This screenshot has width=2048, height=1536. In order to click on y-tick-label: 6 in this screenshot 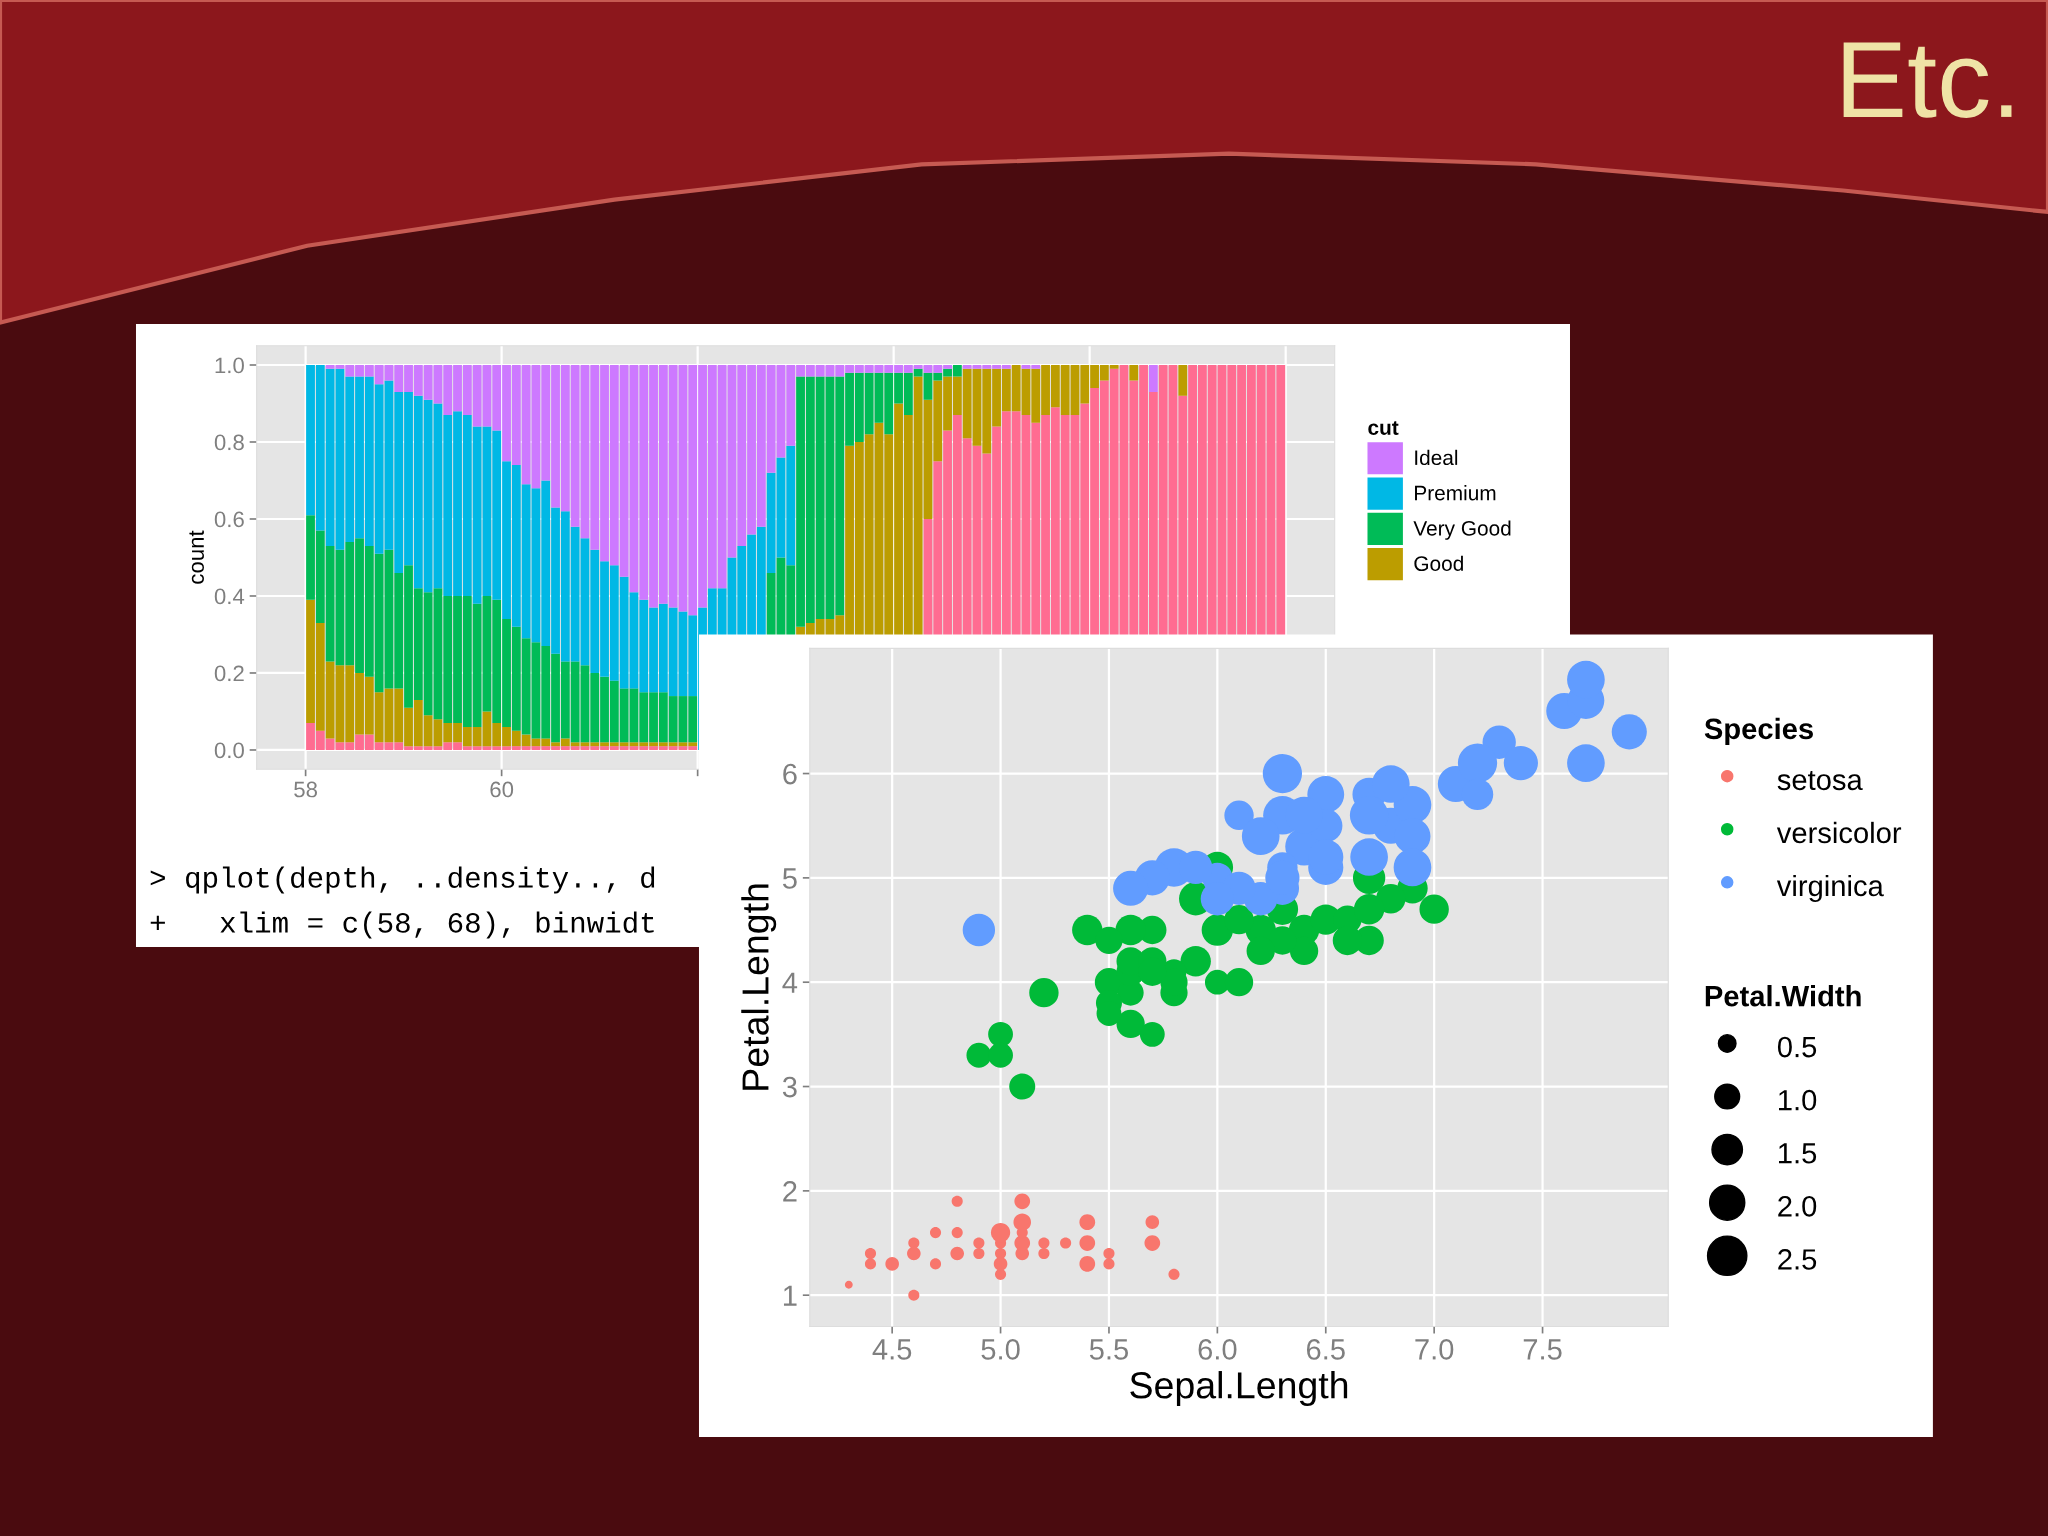, I will do `click(790, 774)`.